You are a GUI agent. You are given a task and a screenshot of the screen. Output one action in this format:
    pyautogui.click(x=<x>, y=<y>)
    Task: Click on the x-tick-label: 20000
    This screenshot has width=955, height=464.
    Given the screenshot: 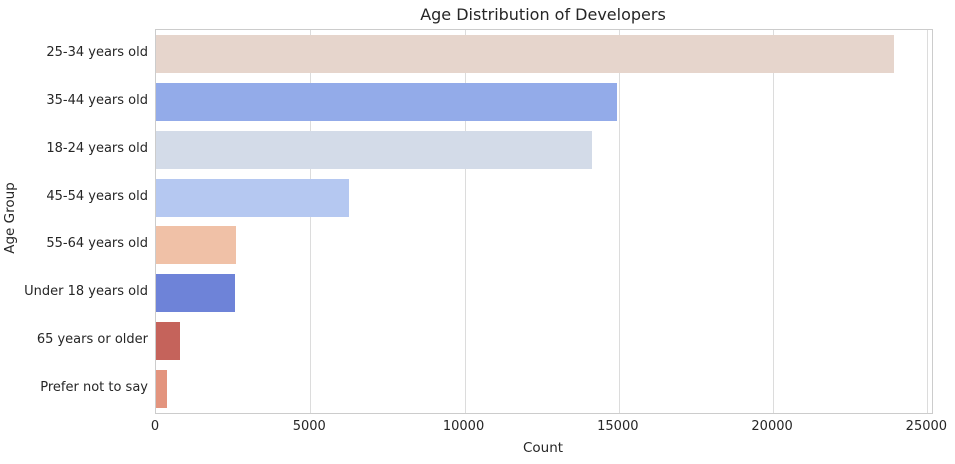 What is the action you would take?
    pyautogui.click(x=772, y=426)
    